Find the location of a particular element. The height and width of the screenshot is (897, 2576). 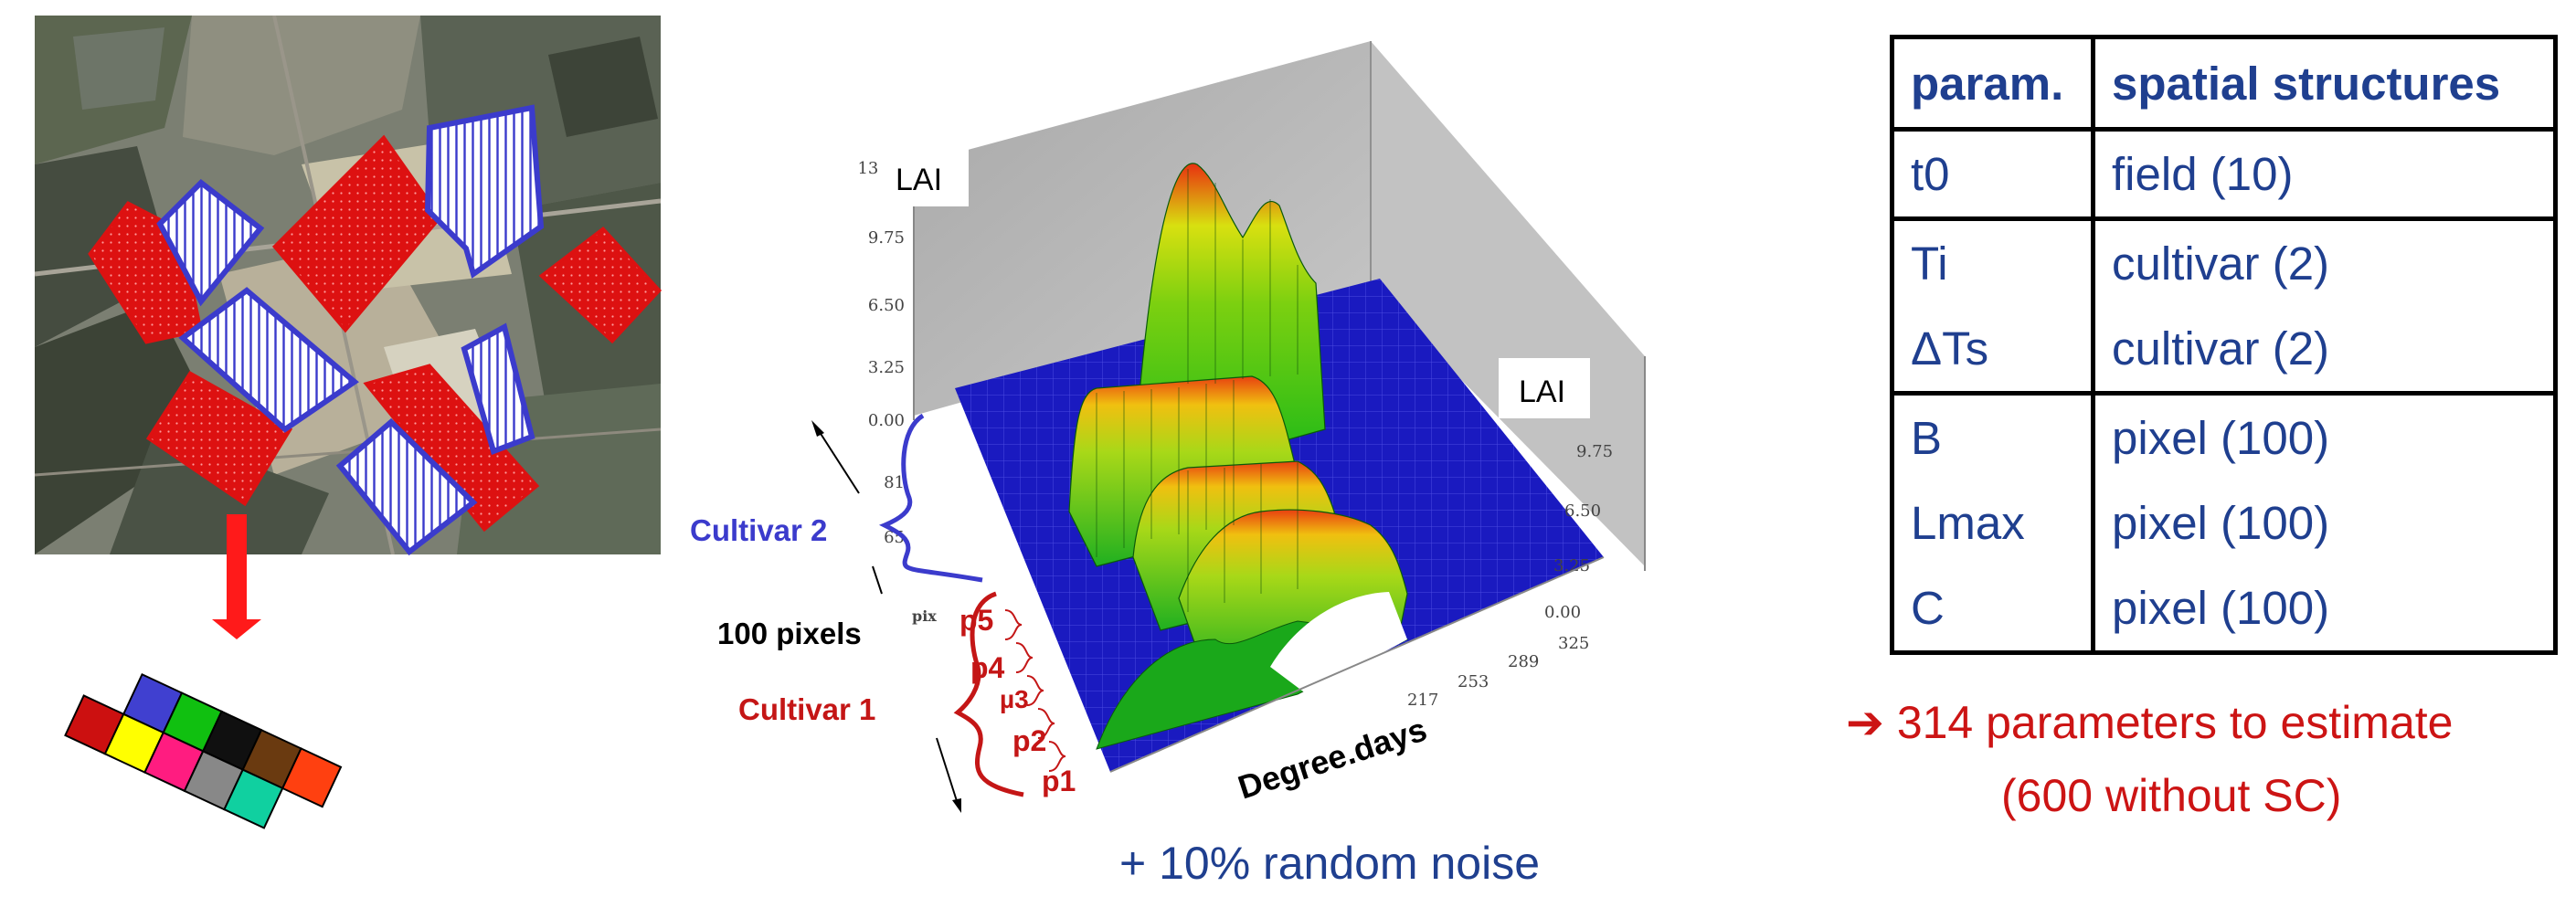

z-axis-right: 9.75 6.50 3.25 0.00 is located at coordinates (1595, 489).